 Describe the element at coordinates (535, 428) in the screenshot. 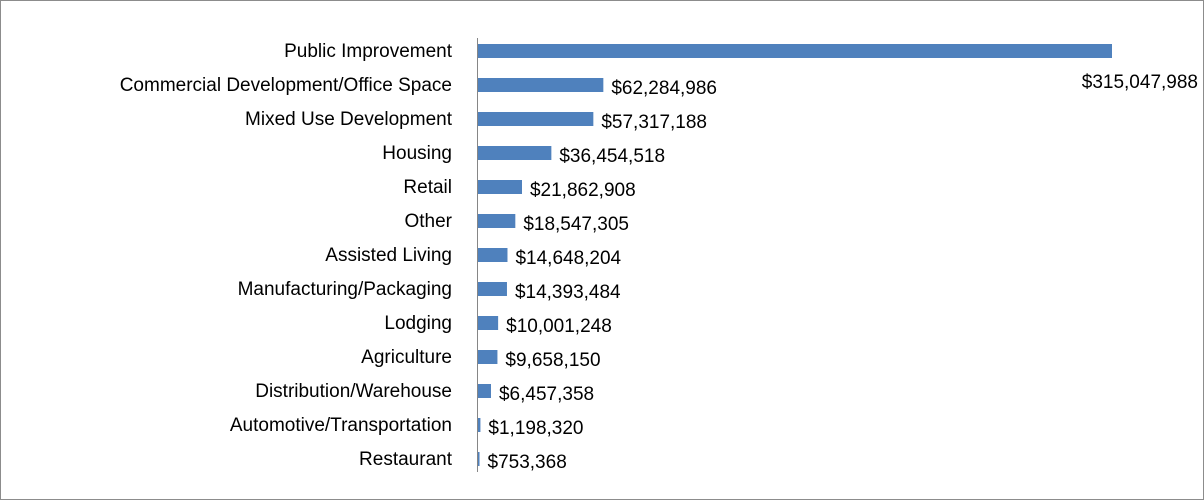

I see `data-label: $1,198,320` at that location.